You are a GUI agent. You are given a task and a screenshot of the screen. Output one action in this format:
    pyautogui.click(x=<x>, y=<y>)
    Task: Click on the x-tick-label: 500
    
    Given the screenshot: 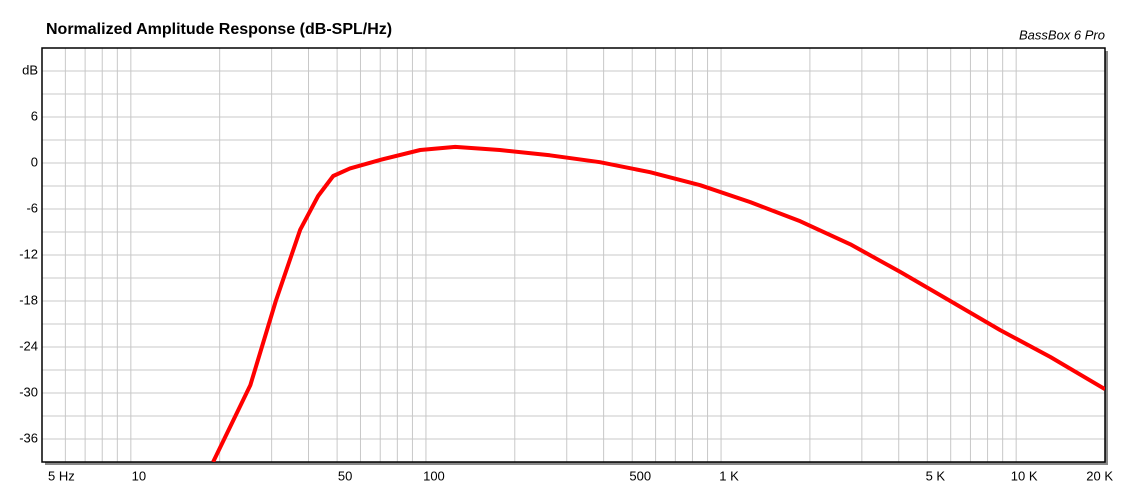 What is the action you would take?
    pyautogui.click(x=640, y=475)
    